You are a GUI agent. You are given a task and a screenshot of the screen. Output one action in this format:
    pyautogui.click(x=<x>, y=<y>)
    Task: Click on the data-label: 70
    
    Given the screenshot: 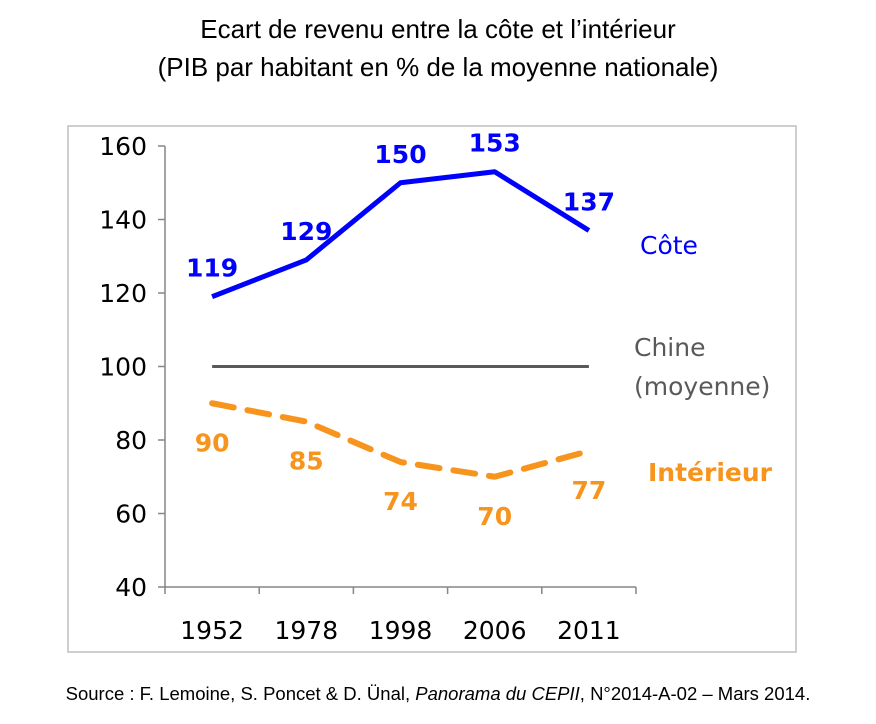 What is the action you would take?
    pyautogui.click(x=494, y=516)
    